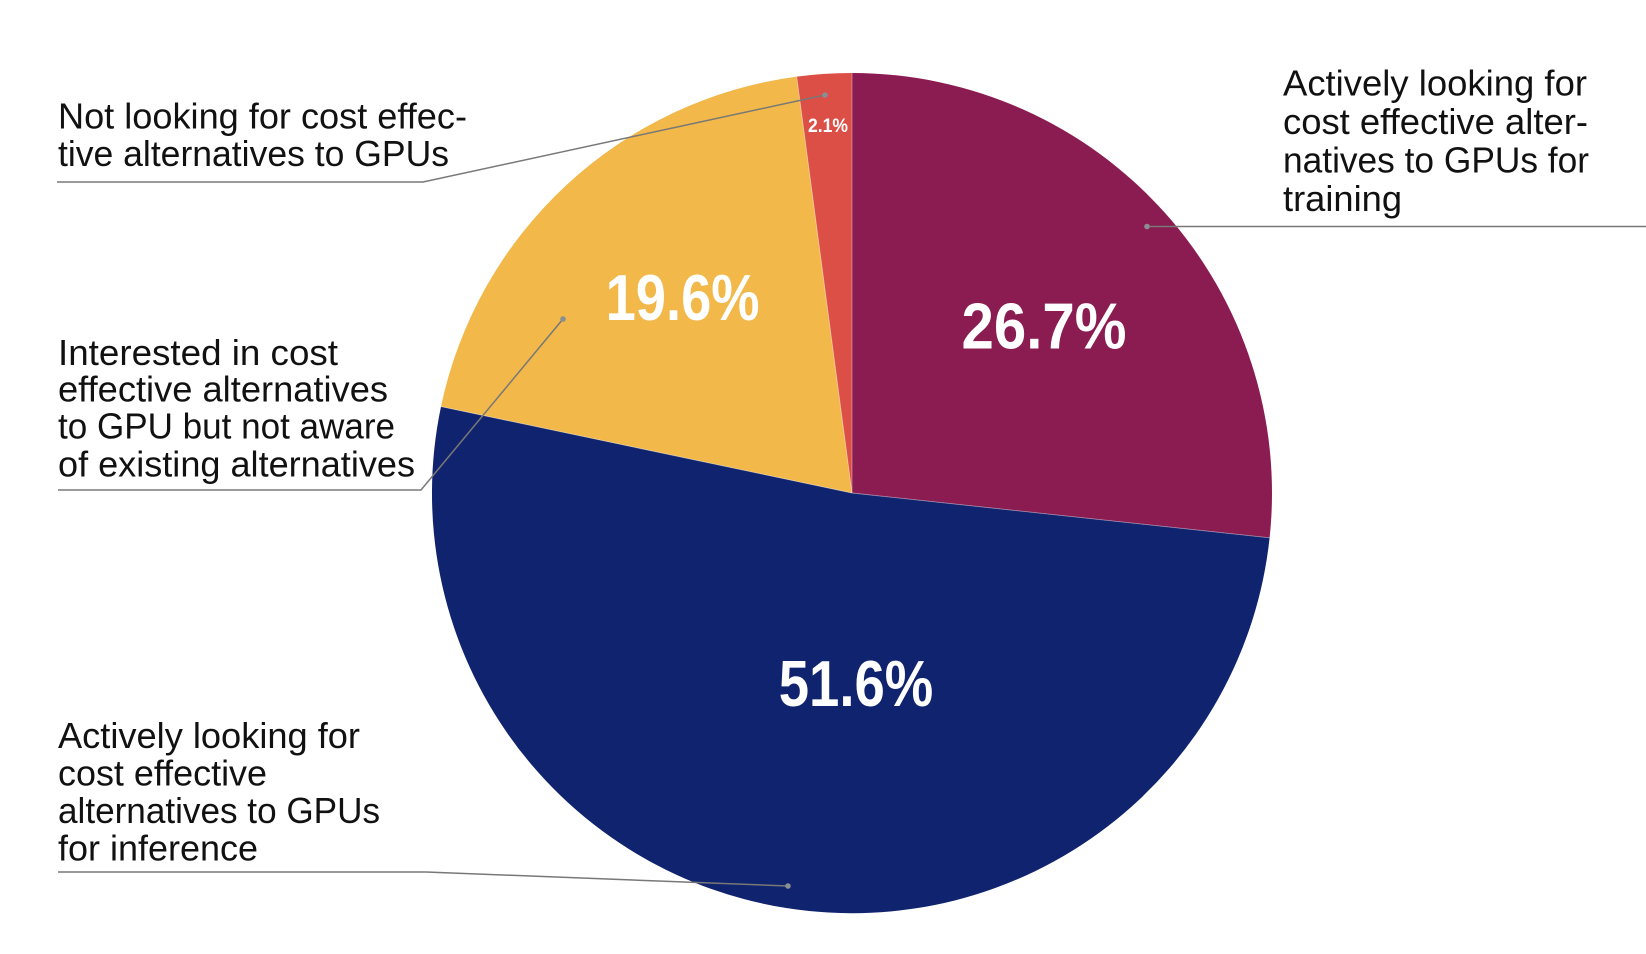 The width and height of the screenshot is (1646, 954). What do you see at coordinates (236, 464) in the screenshot?
I see `svg-text: of existing alternatives` at bounding box center [236, 464].